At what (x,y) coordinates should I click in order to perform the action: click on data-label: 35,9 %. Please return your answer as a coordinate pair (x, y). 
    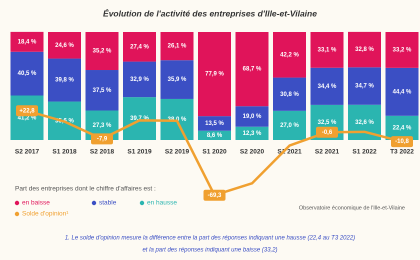
    Looking at the image, I should click on (177, 80).